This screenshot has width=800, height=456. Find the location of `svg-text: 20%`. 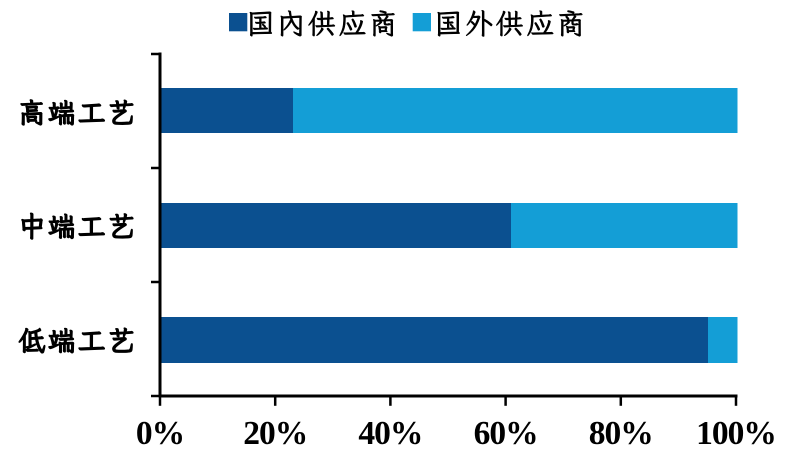

svg-text: 20% is located at coordinates (275, 433).